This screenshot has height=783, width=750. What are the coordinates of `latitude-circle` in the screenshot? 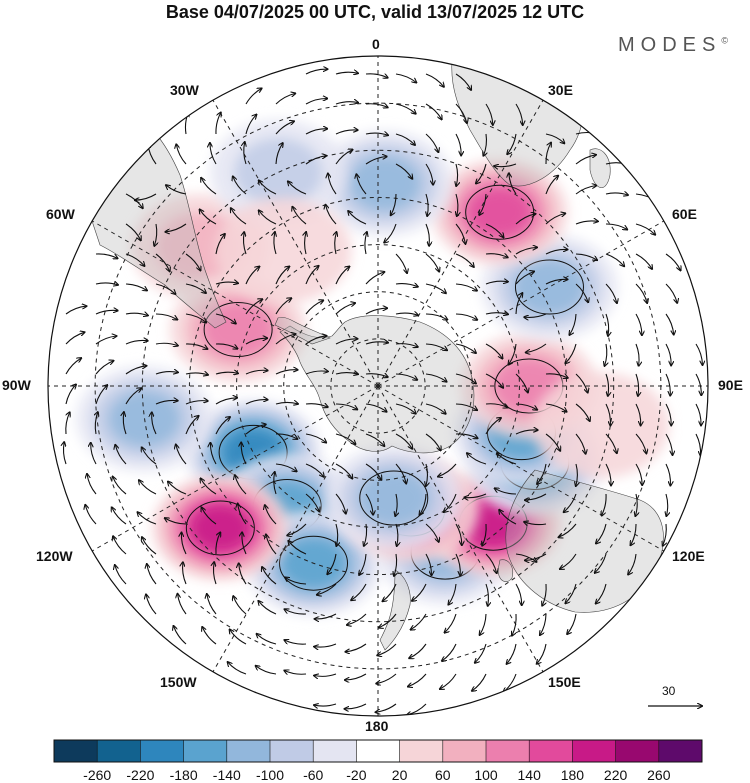 It's located at (378, 386).